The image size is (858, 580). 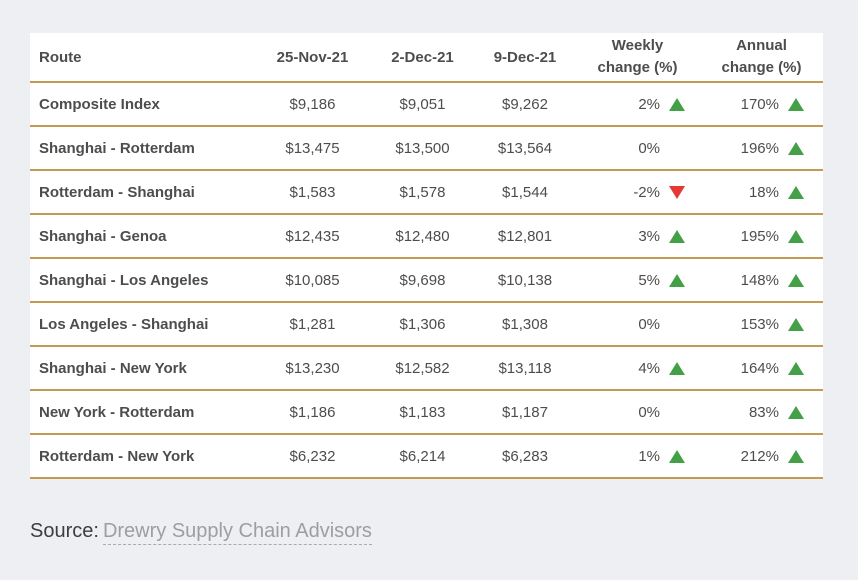 I want to click on weekly-change-cell: 3%, so click(x=637, y=236).